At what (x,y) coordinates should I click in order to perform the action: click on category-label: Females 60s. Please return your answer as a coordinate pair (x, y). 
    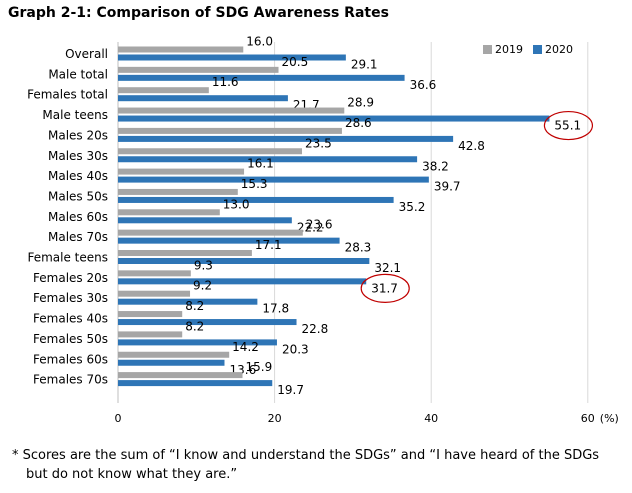
    Looking at the image, I should click on (70, 359).